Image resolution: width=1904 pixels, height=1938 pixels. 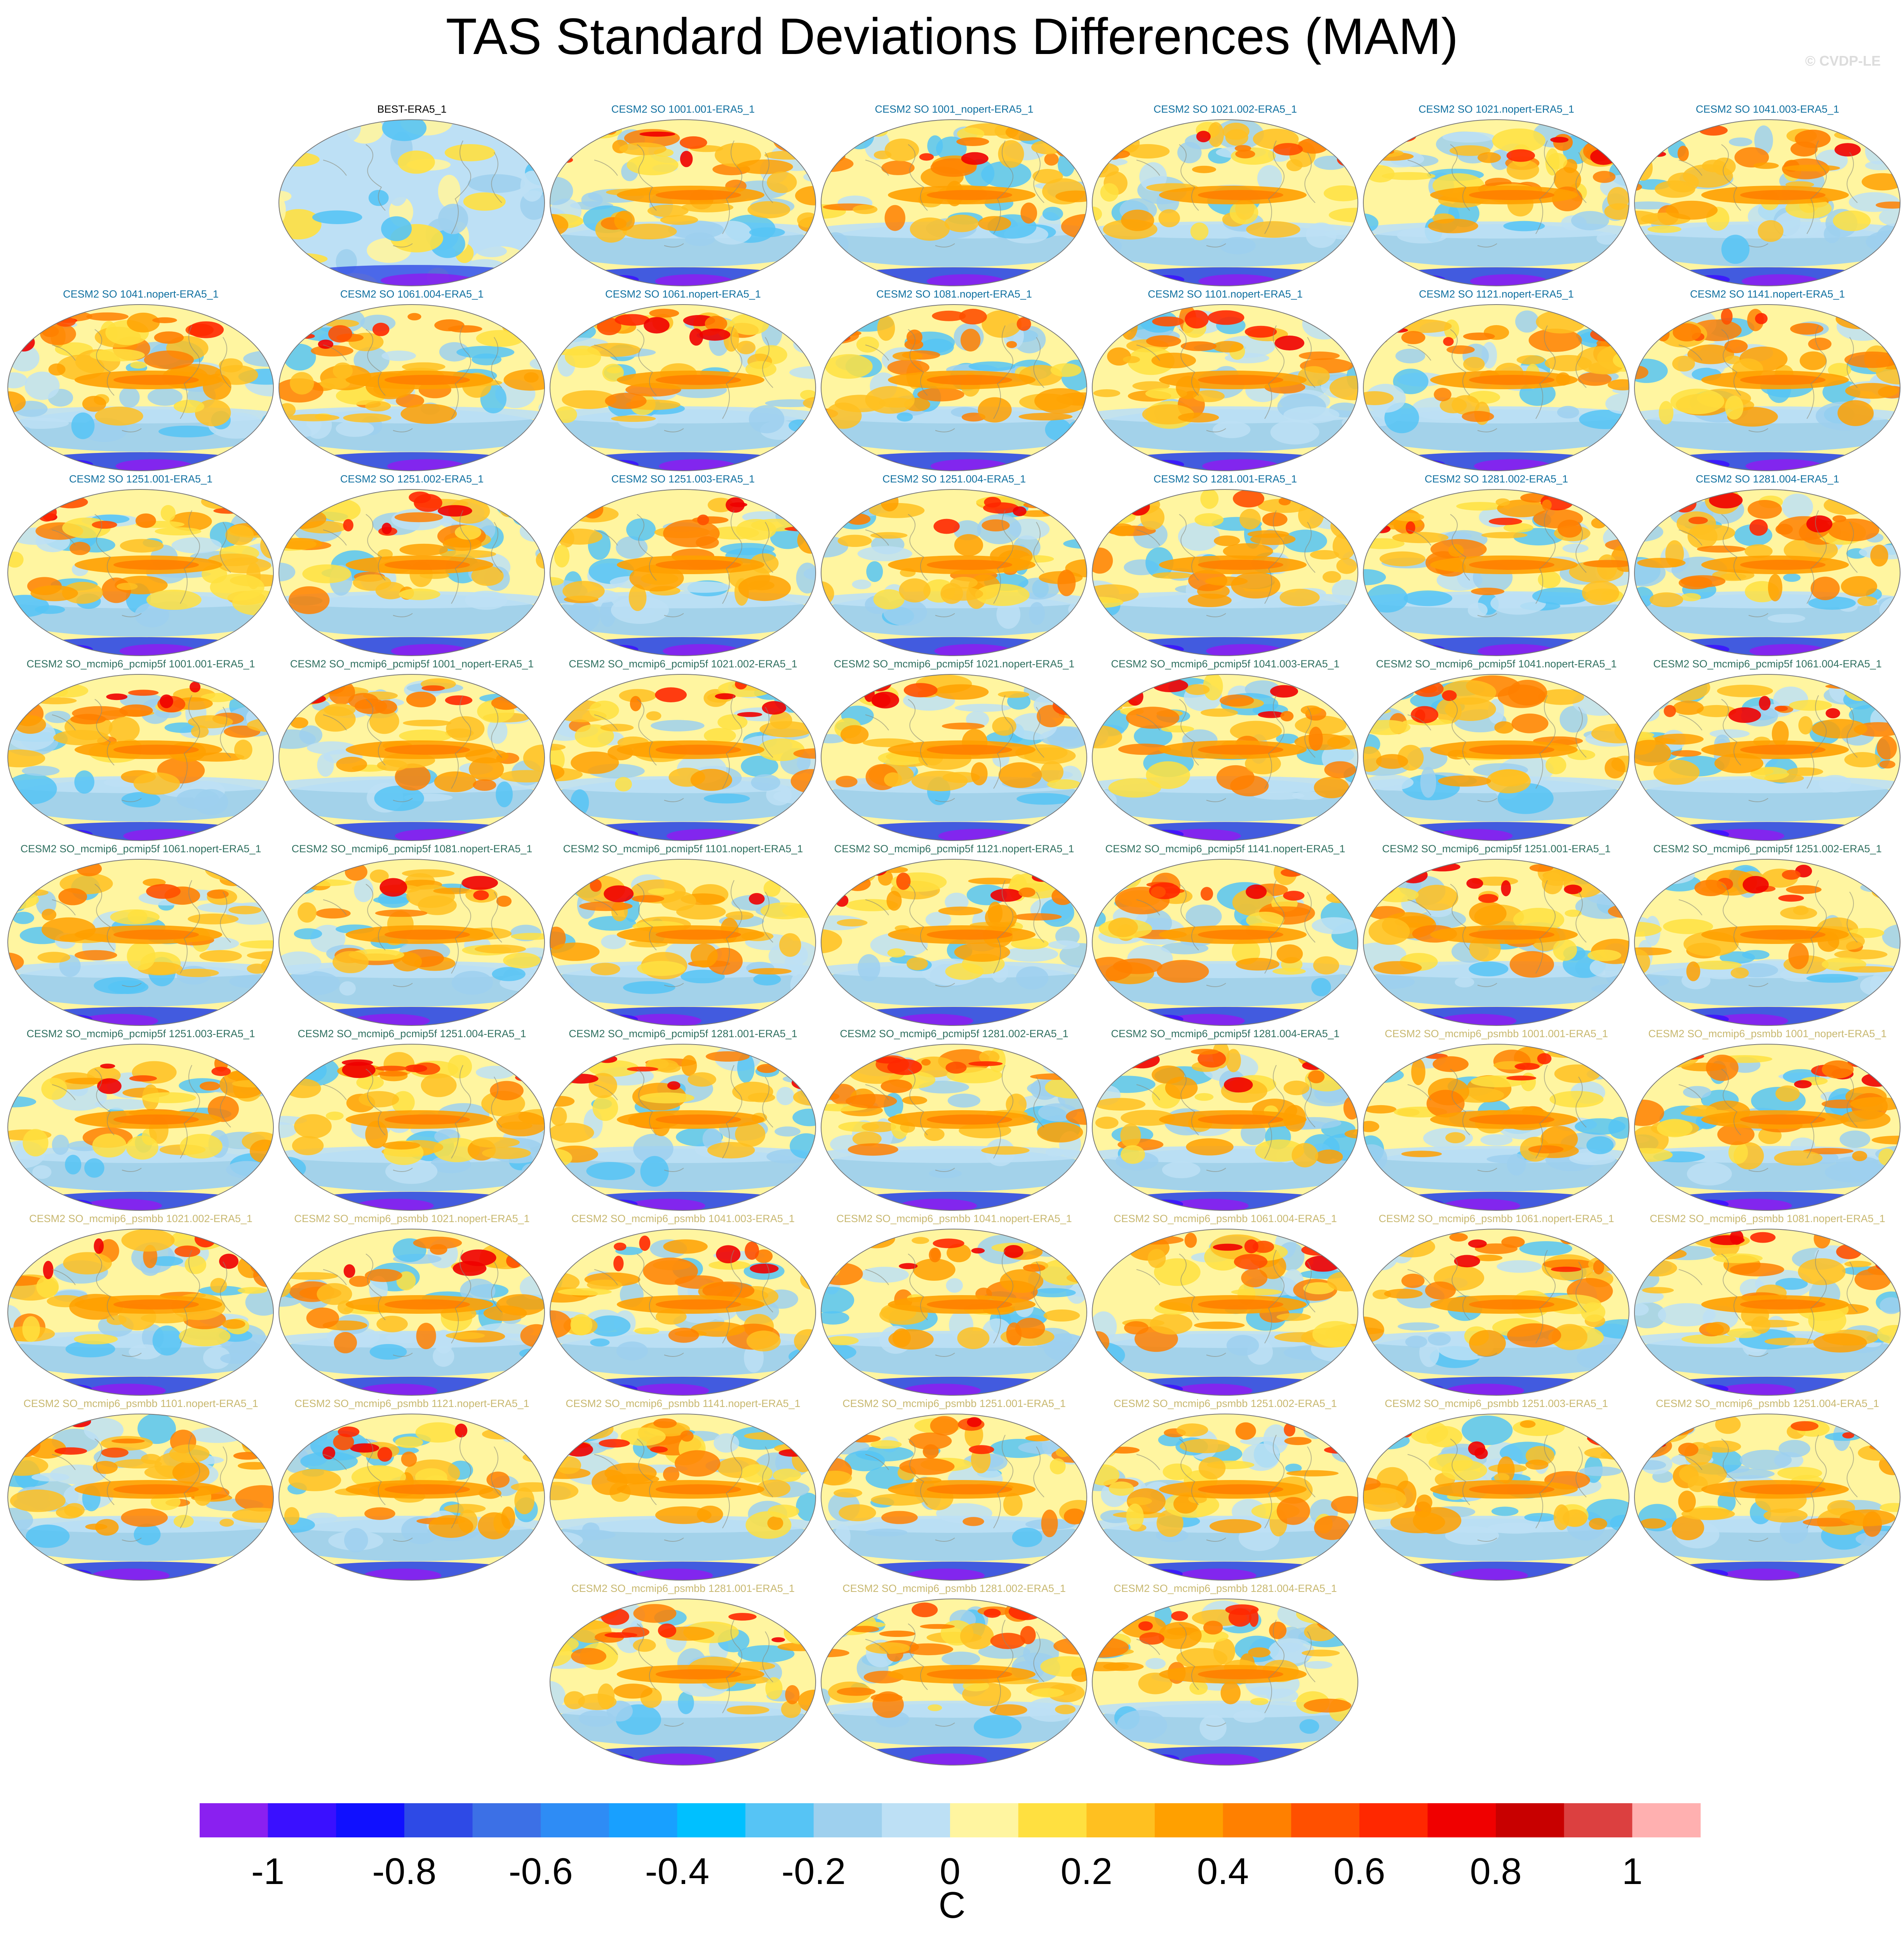 What do you see at coordinates (412, 1490) in the screenshot?
I see `map-panel: CESM2 SO_mcmip6_psmbb 1121.nopert-ERA5_1` at bounding box center [412, 1490].